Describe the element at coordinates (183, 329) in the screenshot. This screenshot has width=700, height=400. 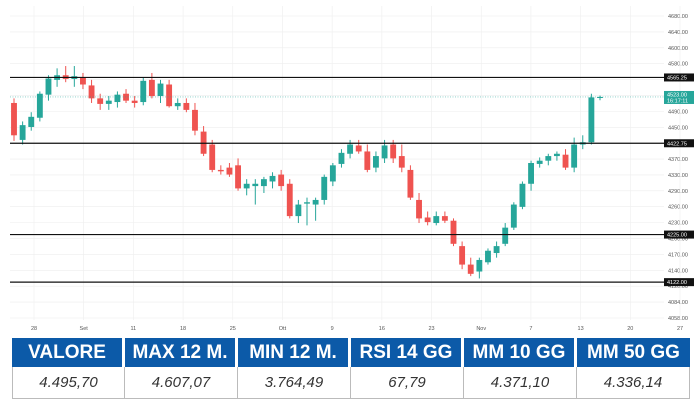
I see `x-tick-label: 18` at that location.